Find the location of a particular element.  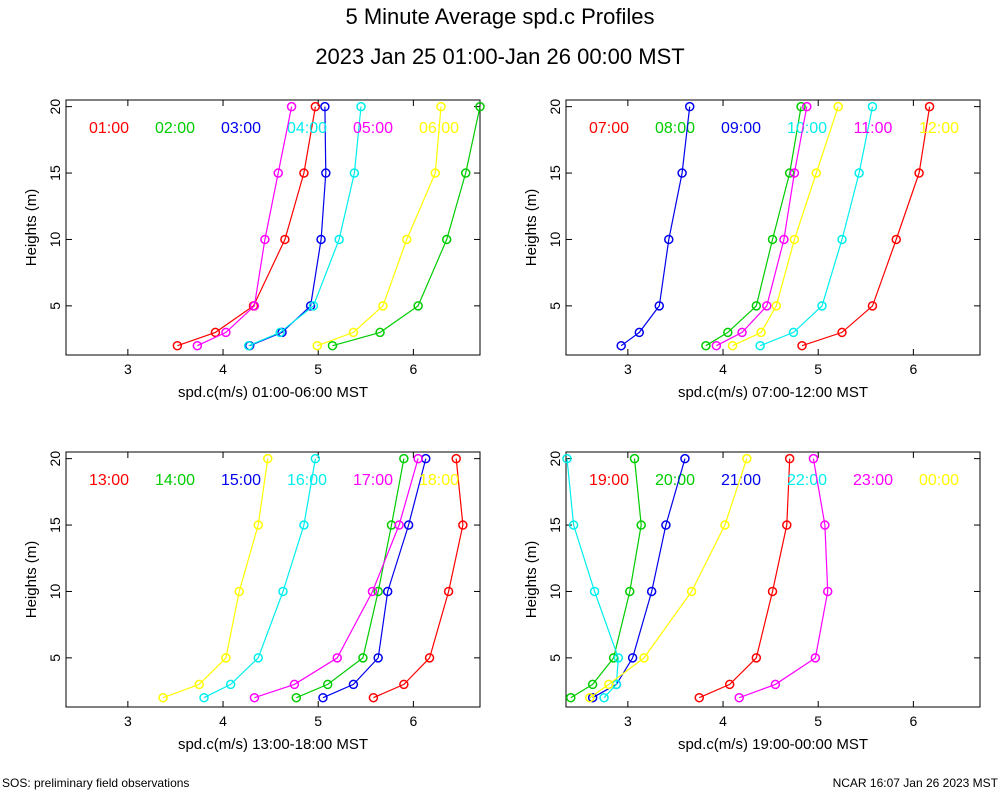

panel-4-xlabel: spd.c(m/s) 19:00-00:00 MST is located at coordinates (773, 744).